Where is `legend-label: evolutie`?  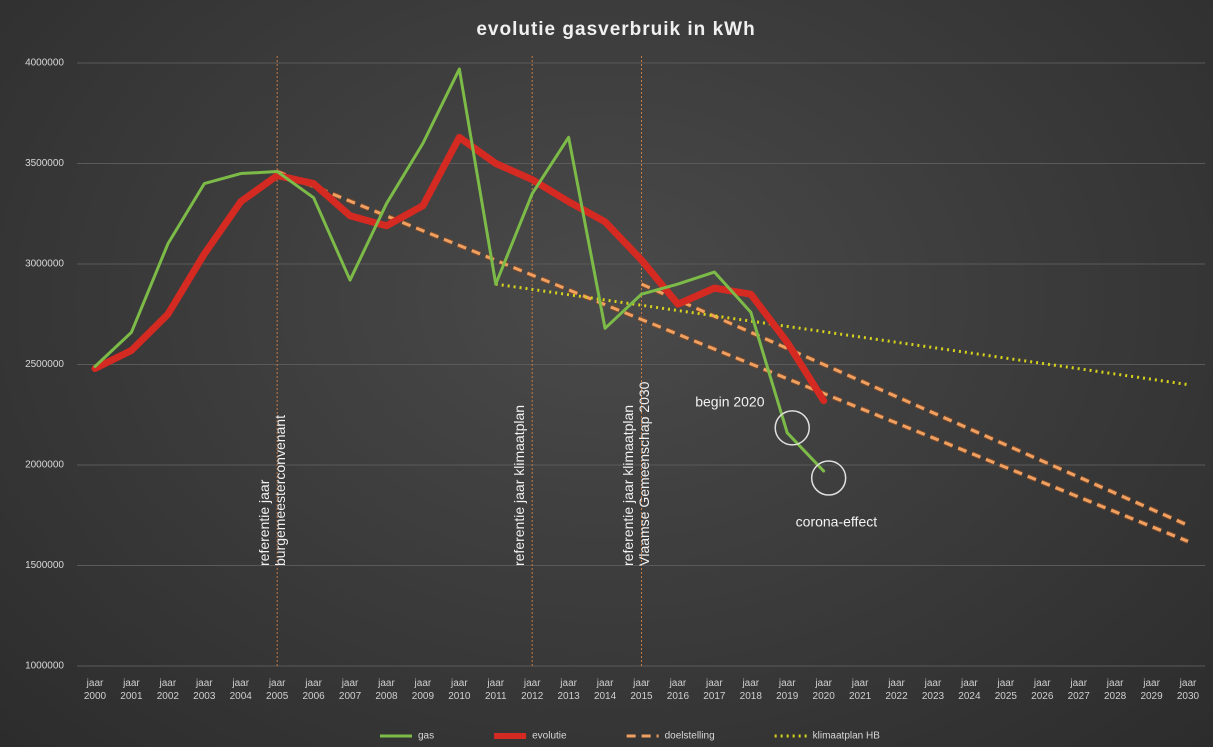 legend-label: evolutie is located at coordinates (549, 736).